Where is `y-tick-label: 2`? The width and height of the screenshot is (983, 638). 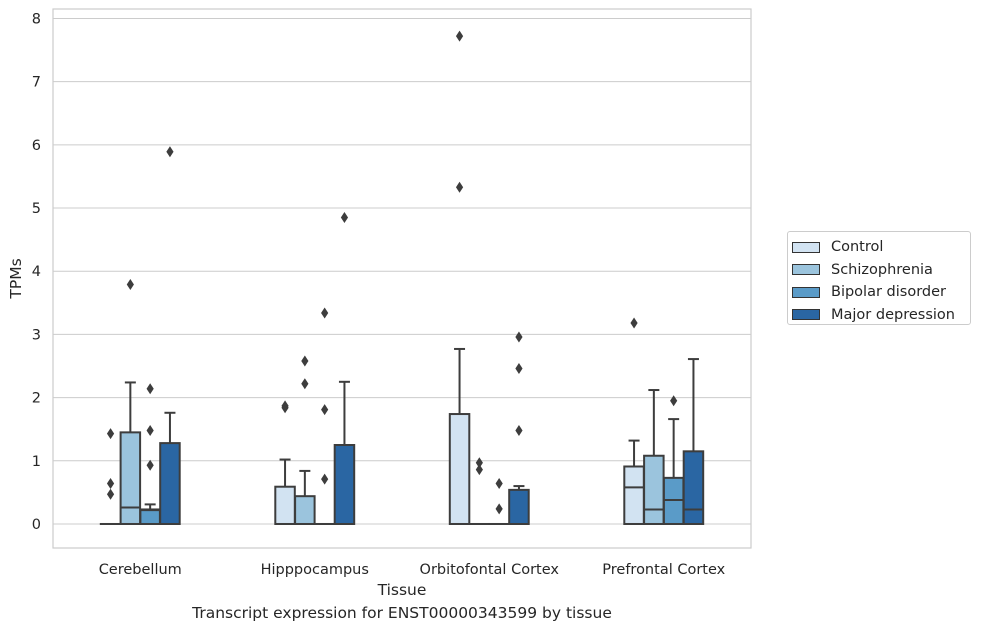
y-tick-label: 2 is located at coordinates (36, 399).